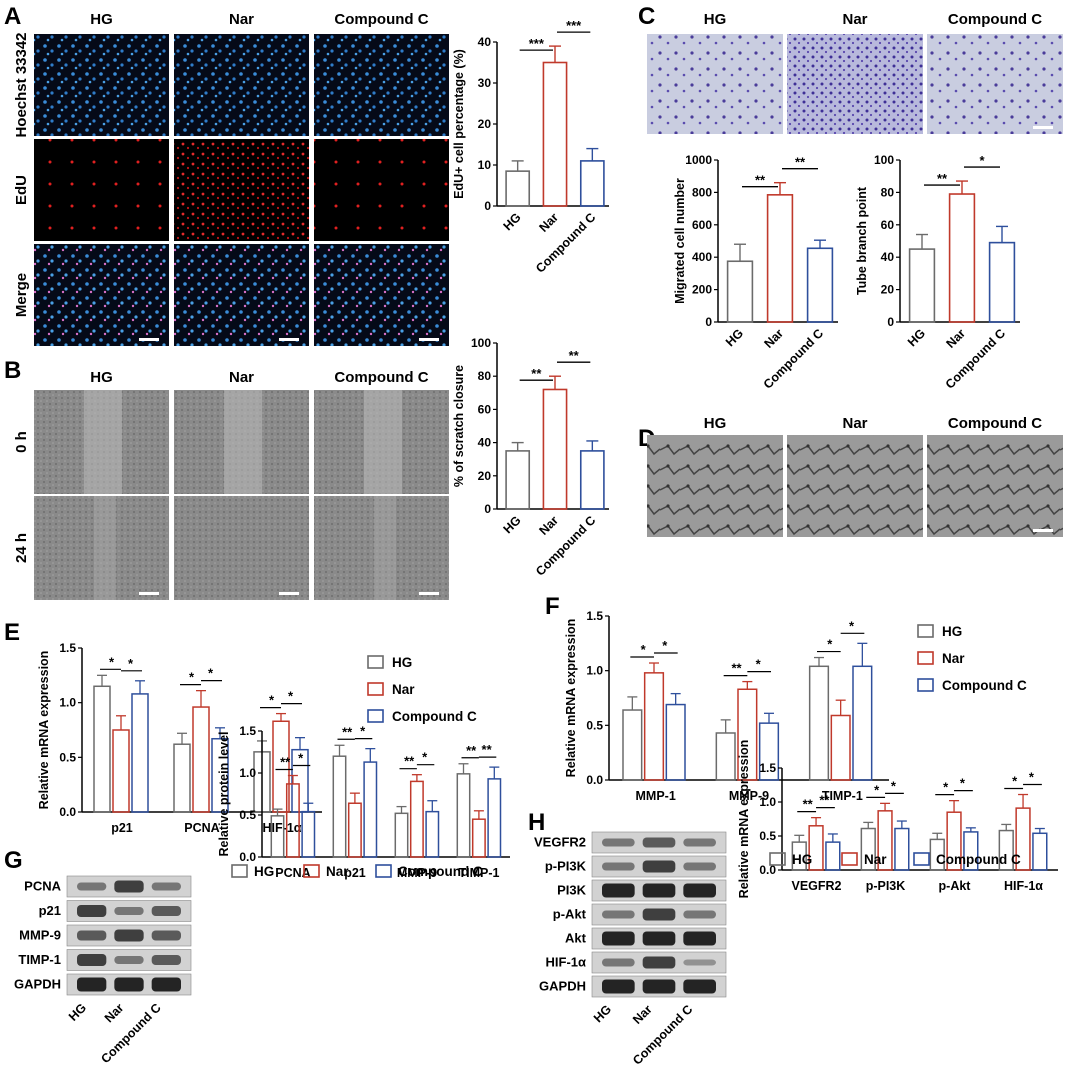 The height and width of the screenshot is (1088, 1065). I want to click on chart-b-xtick-label-1: Nar, so click(548, 525).